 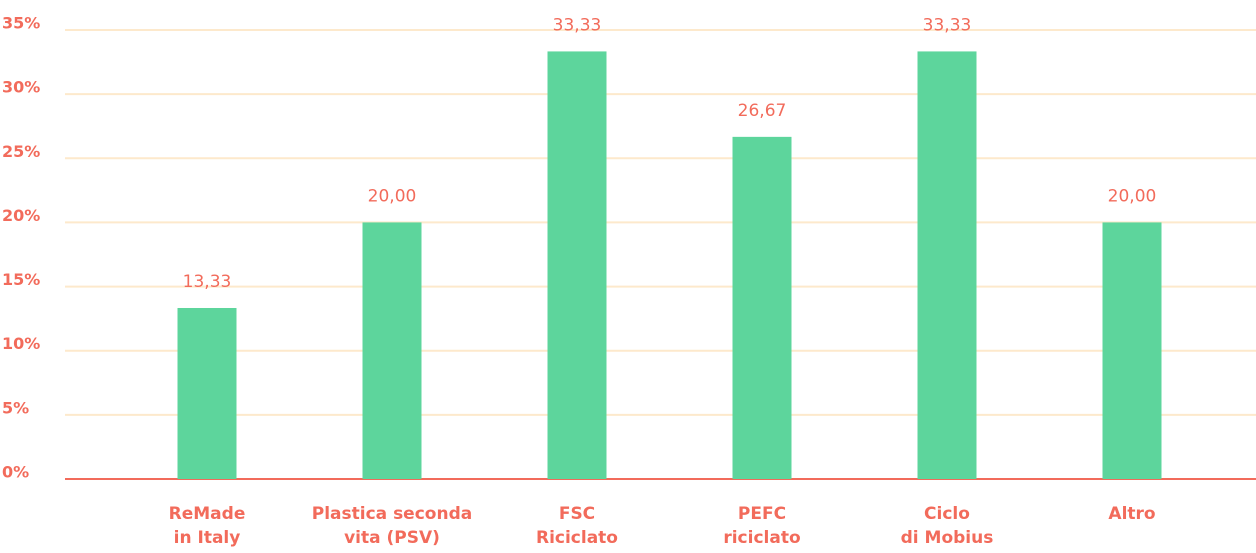 What do you see at coordinates (21, 23) in the screenshot?
I see `y-tick-label: 35%` at bounding box center [21, 23].